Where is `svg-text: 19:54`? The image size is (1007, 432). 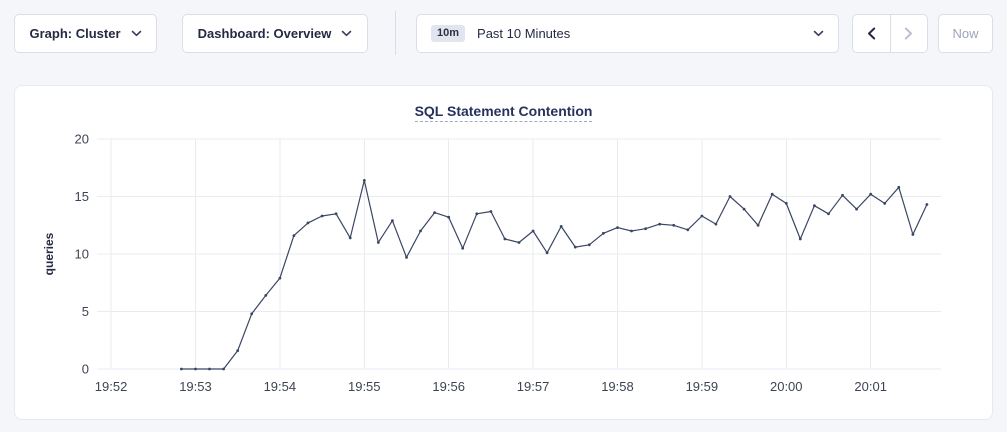 svg-text: 19:54 is located at coordinates (280, 386).